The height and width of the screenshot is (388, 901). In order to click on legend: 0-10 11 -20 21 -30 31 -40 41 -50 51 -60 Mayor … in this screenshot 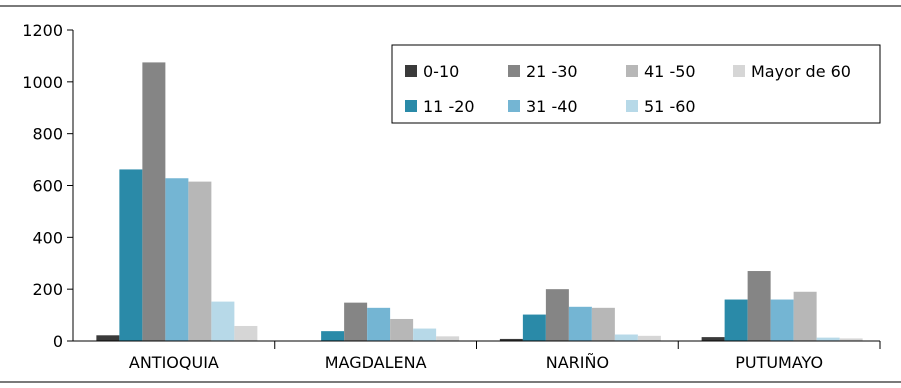, I will do `click(636, 84)`.